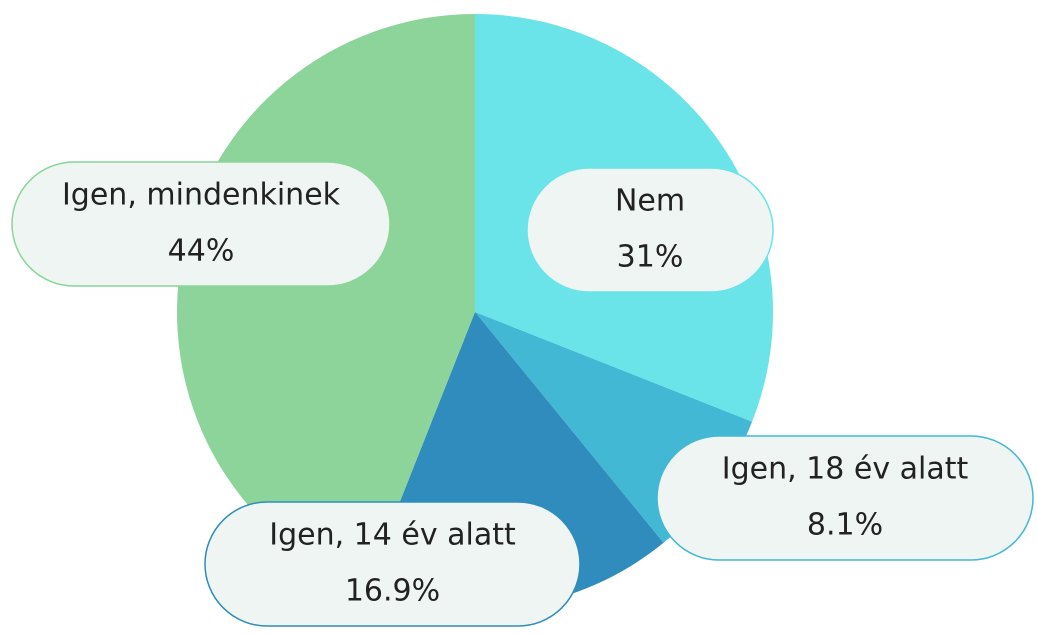 This screenshot has height=635, width=1037. What do you see at coordinates (845, 469) in the screenshot?
I see `slice-label: Igen, 18 év alatt` at bounding box center [845, 469].